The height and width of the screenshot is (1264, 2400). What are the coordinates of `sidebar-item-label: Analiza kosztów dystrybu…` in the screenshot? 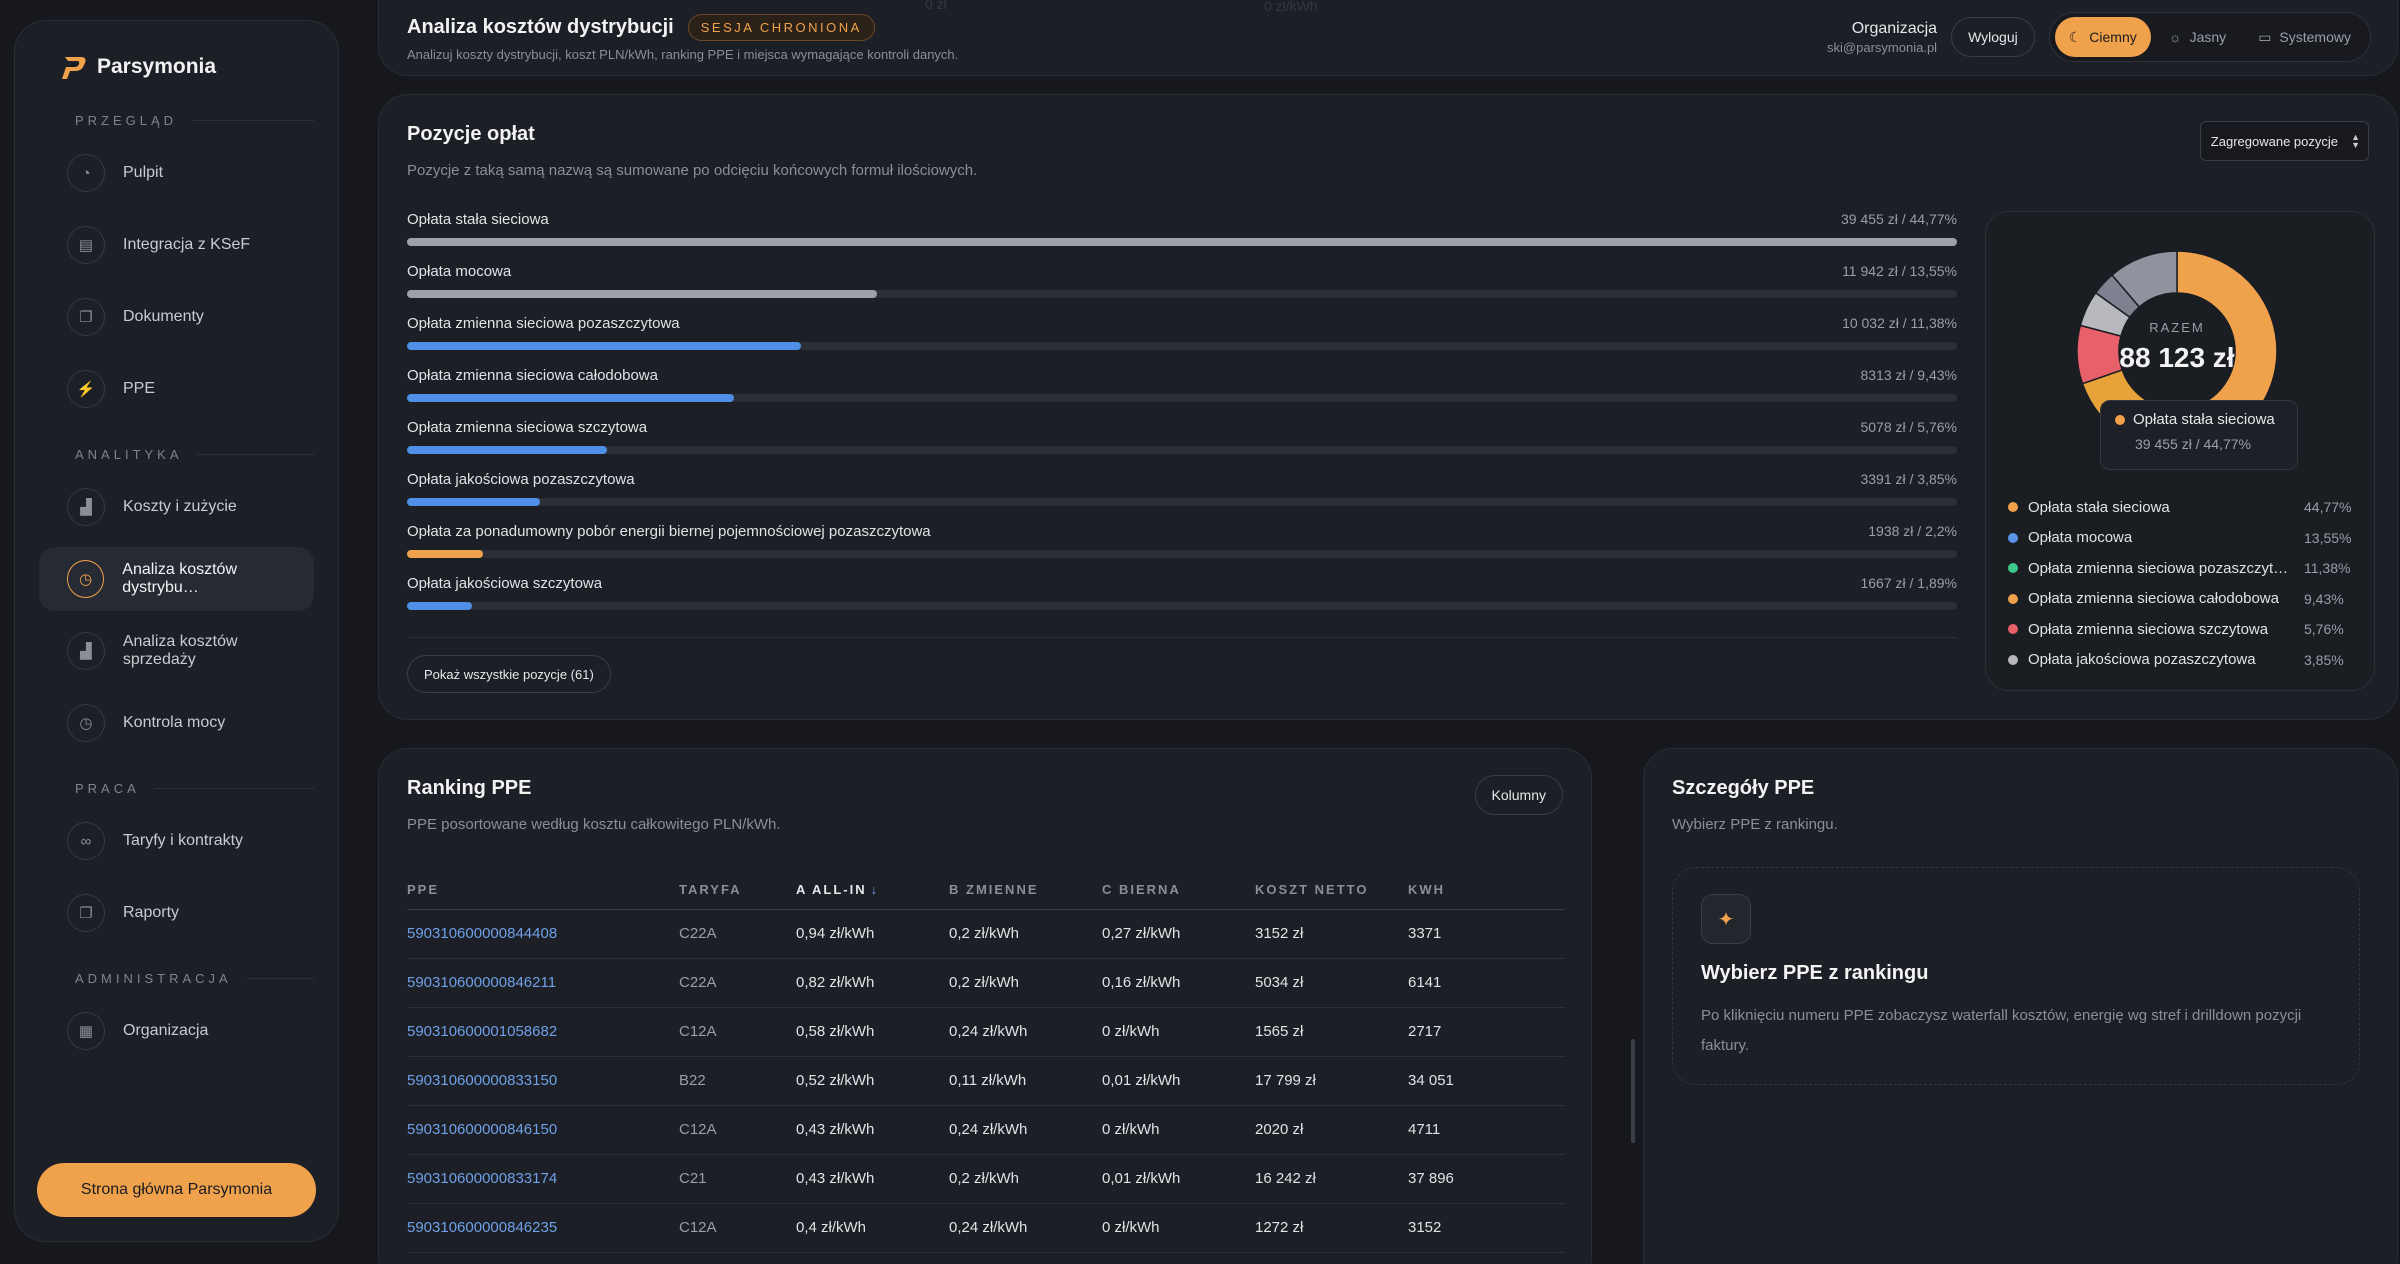 It's located at (179, 578).